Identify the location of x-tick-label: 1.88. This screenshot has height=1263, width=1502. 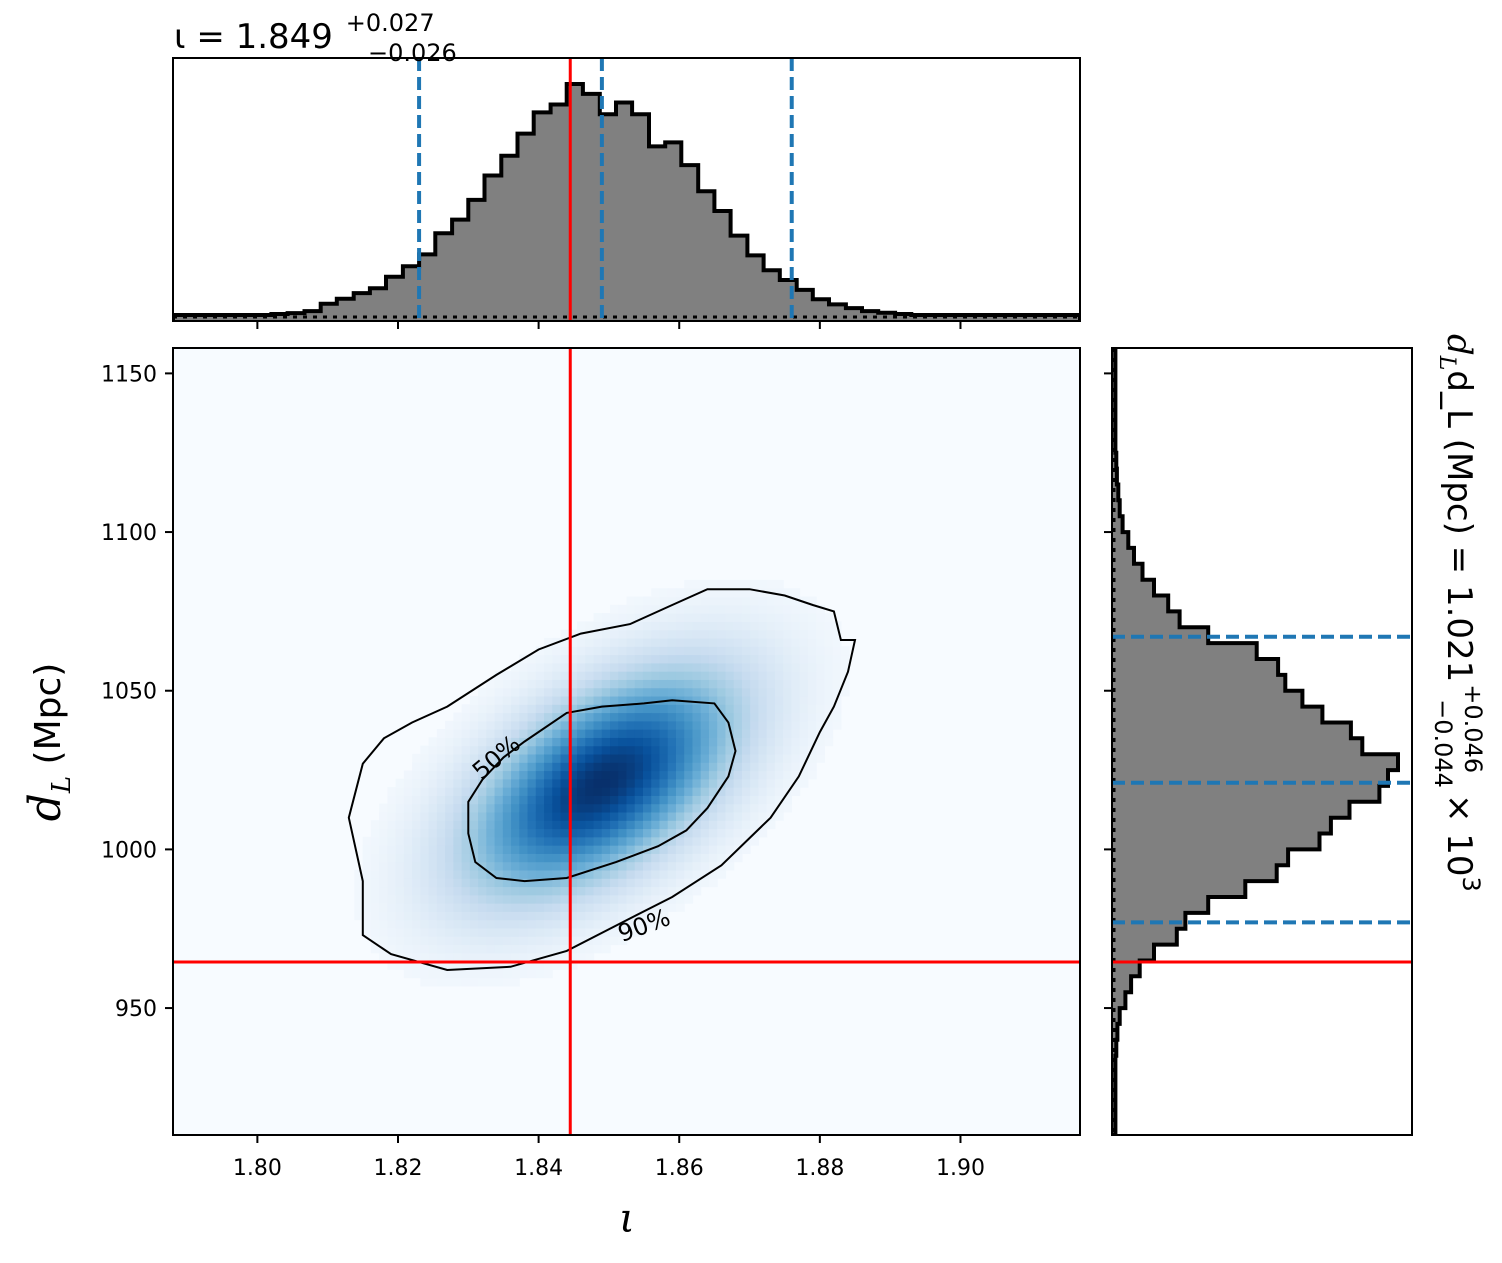
(819, 1168).